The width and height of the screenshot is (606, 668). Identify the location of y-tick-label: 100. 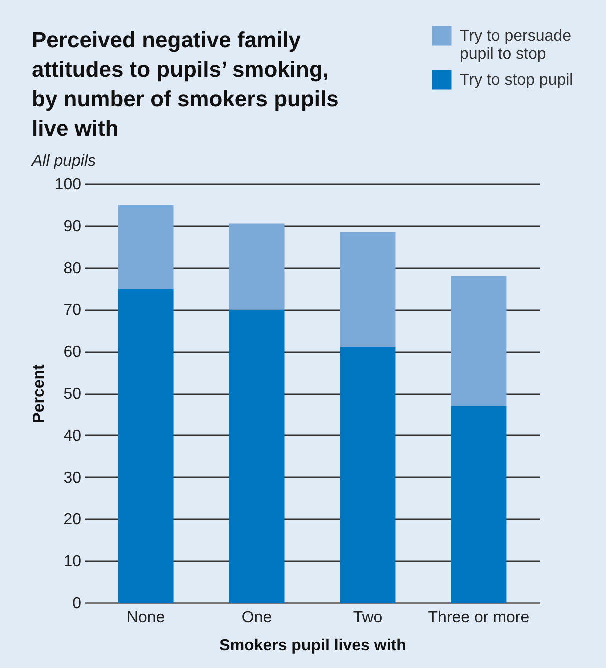
(68, 185).